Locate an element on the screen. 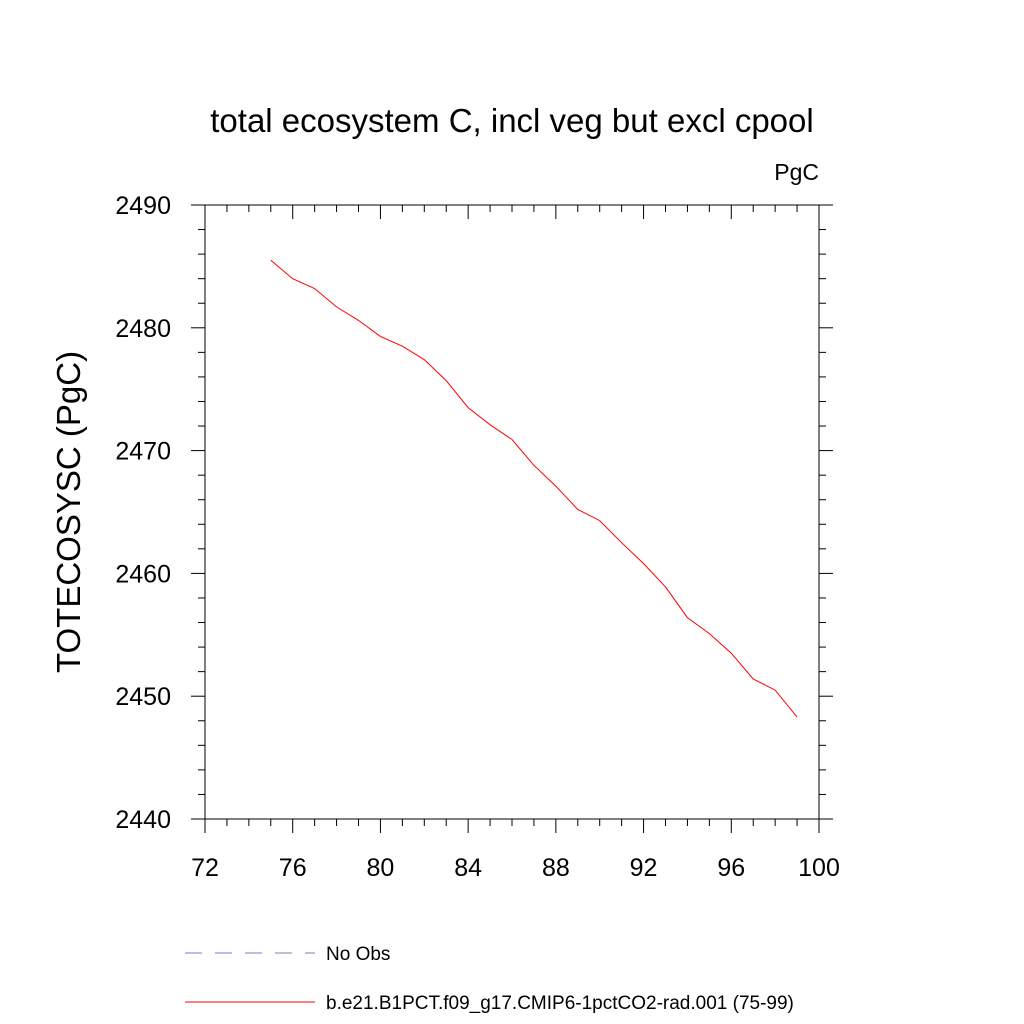 The width and height of the screenshot is (1024, 1024). y-tick-labels: 2440 2450 2460 2470 2480 2490 is located at coordinates (143, 513).